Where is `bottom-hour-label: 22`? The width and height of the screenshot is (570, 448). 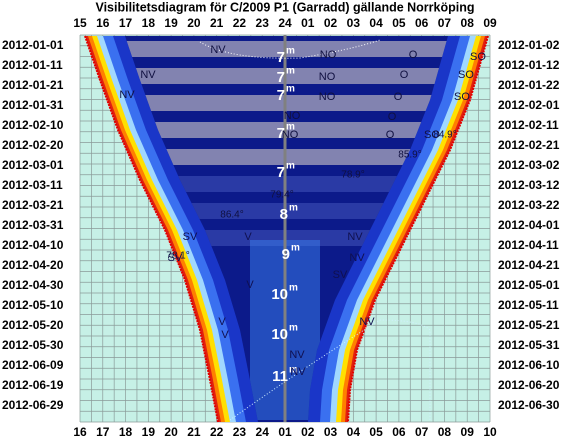 bottom-hour-label: 22 is located at coordinates (217, 432).